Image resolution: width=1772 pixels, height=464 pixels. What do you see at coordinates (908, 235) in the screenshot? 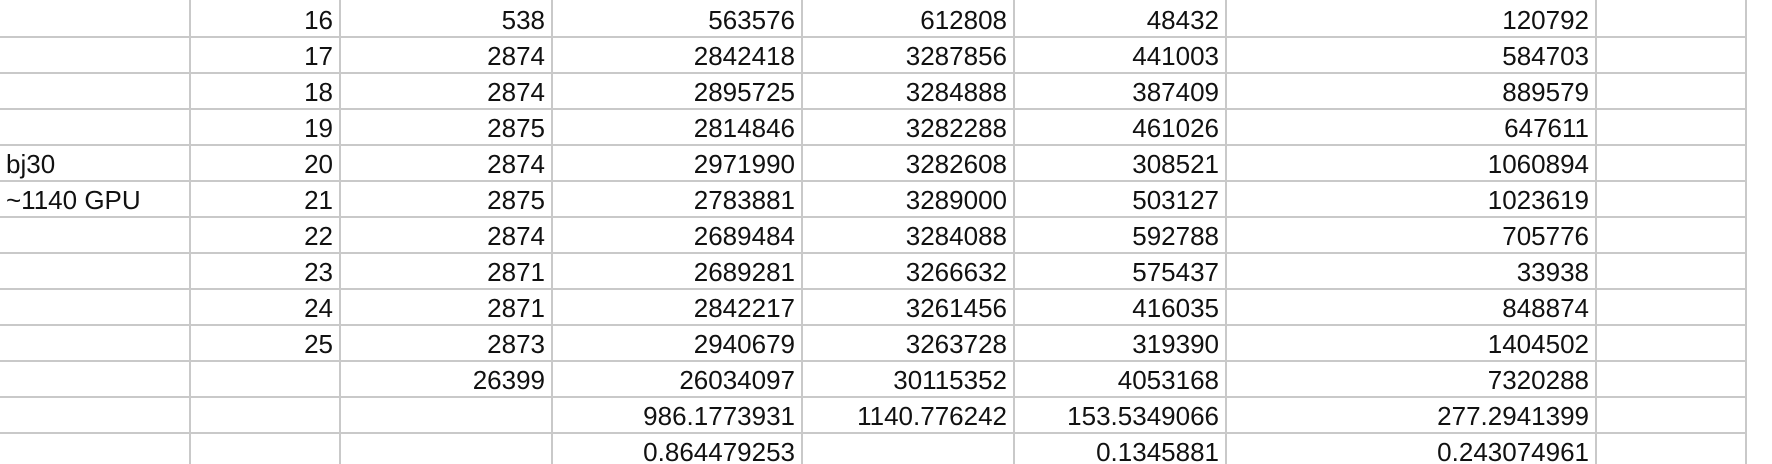
I see `cell-c3: 3284088` at bounding box center [908, 235].